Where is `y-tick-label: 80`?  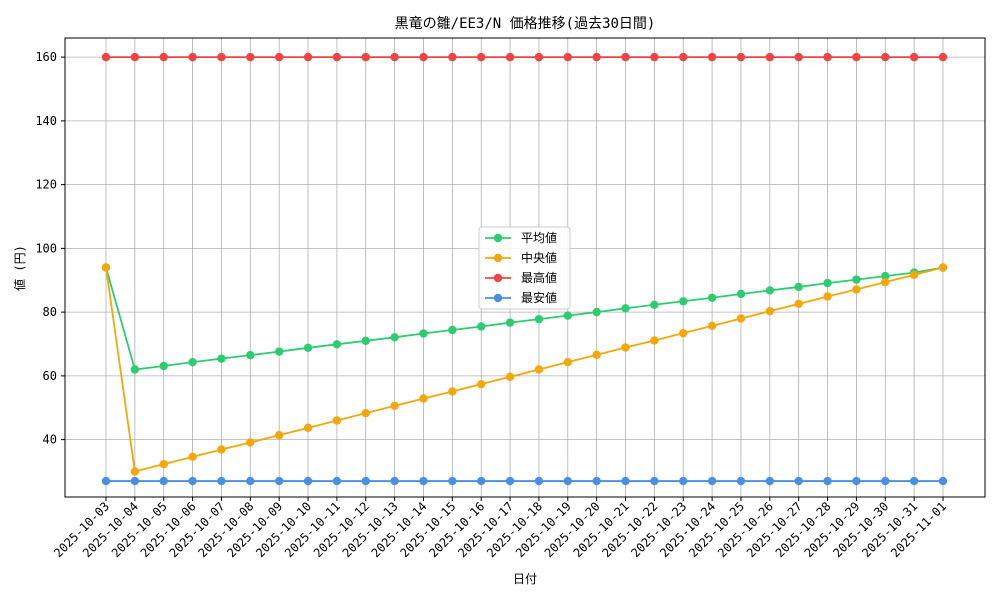
y-tick-label: 80 is located at coordinates (50, 312).